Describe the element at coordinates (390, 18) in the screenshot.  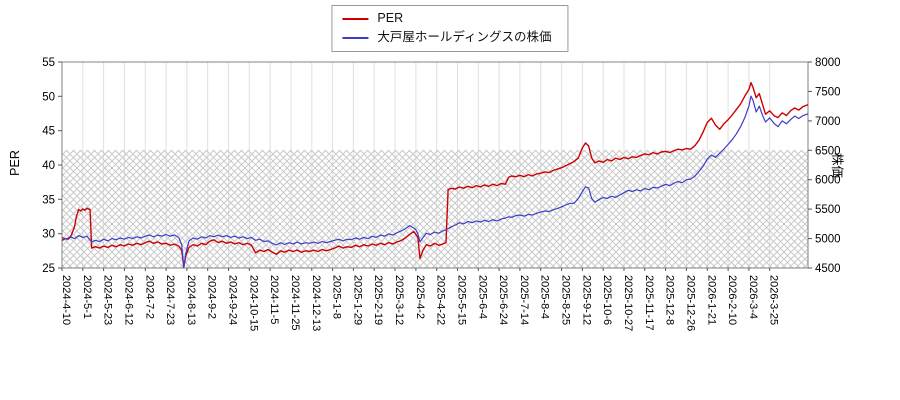
I see `legend-label-per: PER` at that location.